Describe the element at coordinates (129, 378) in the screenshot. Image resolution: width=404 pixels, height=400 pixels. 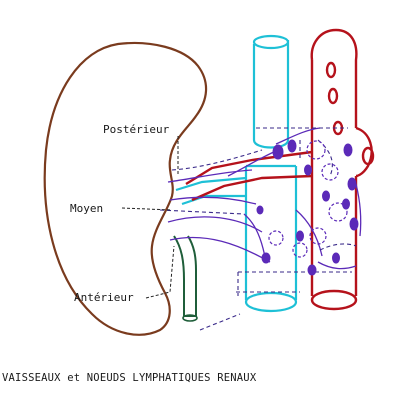
I see `figure-caption: VAISSEAUX et NOEUDS LYMPHATIQUES RENAUX` at that location.